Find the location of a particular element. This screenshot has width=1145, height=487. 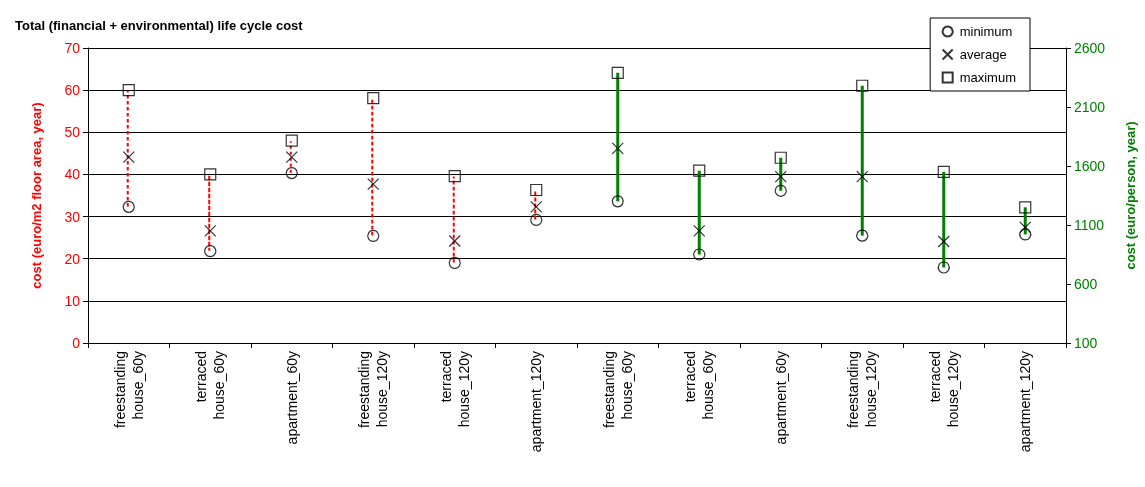

y2-tick-label: 100 is located at coordinates (1086, 343).